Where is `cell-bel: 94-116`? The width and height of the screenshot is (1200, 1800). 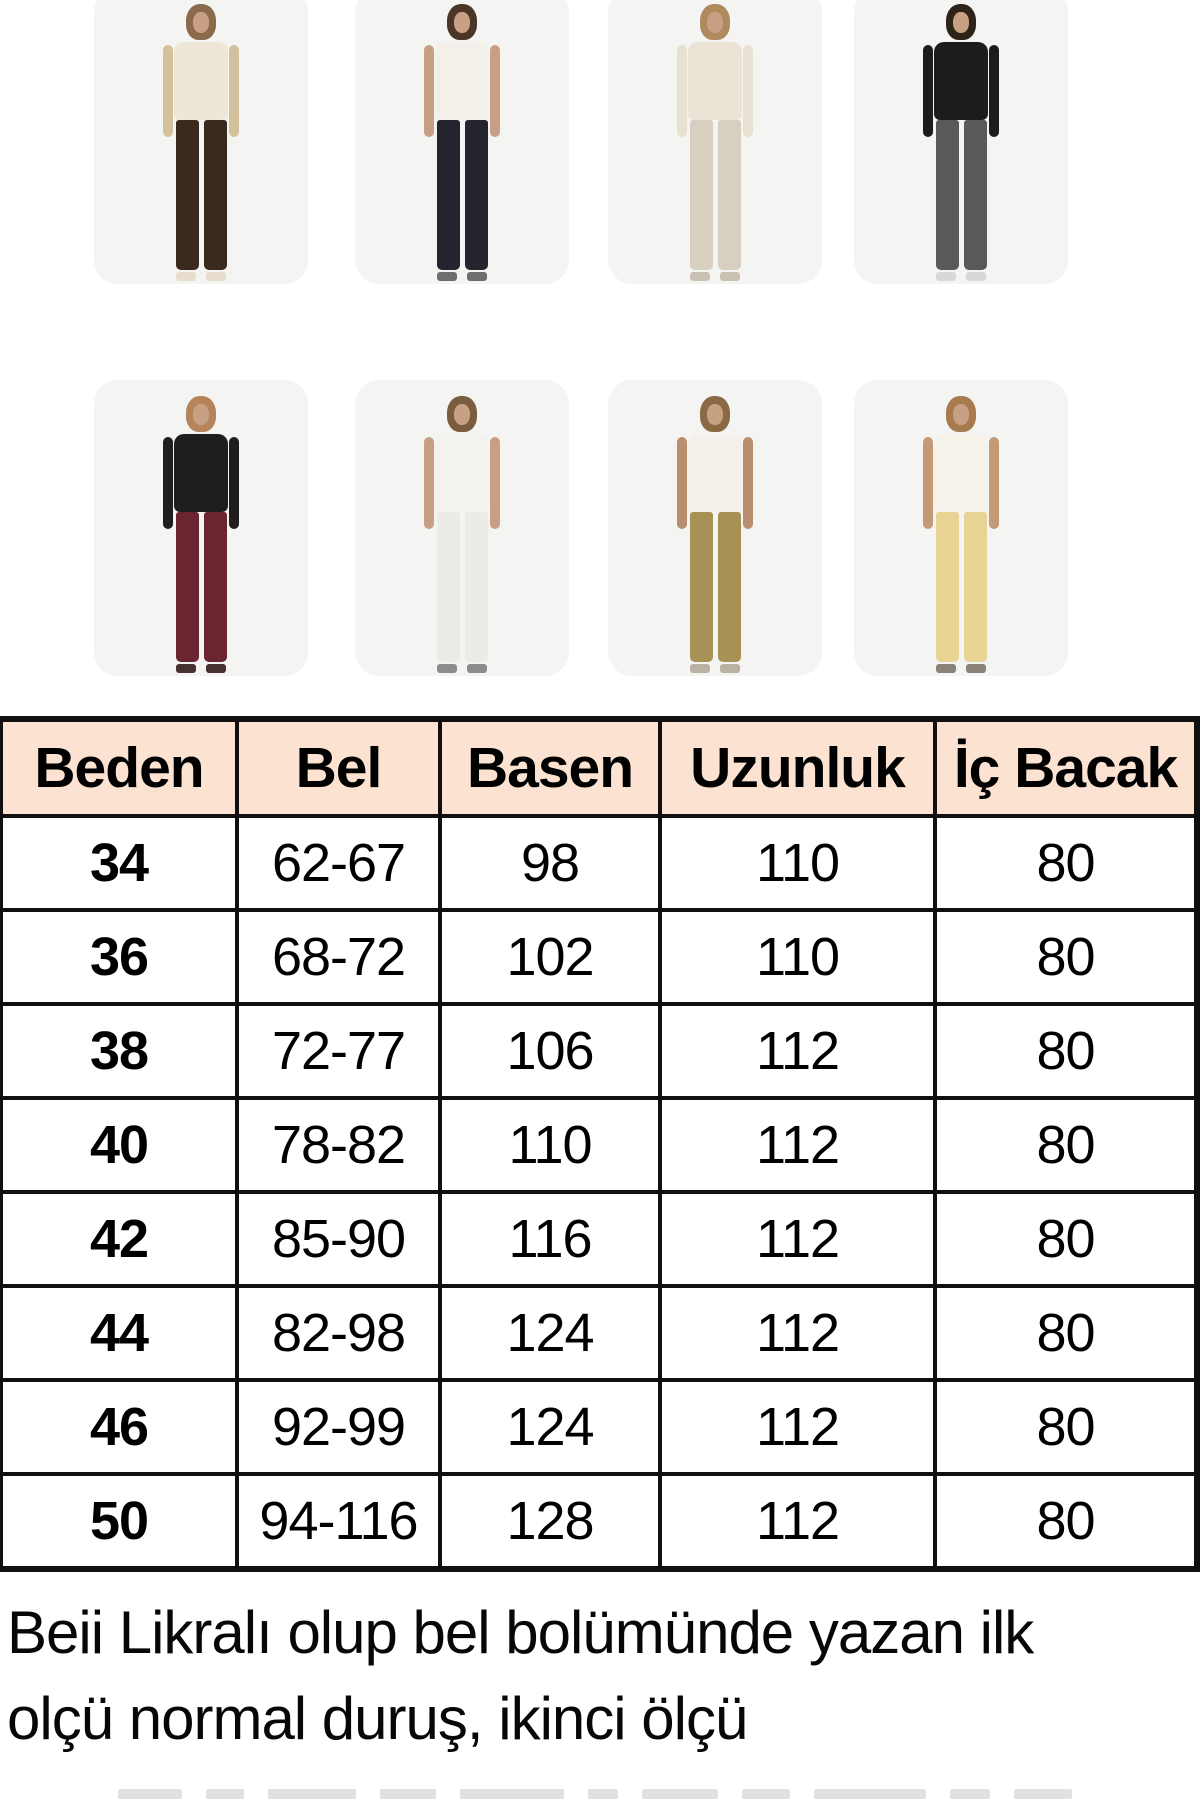
cell-bel: 94-116 is located at coordinates (338, 1521).